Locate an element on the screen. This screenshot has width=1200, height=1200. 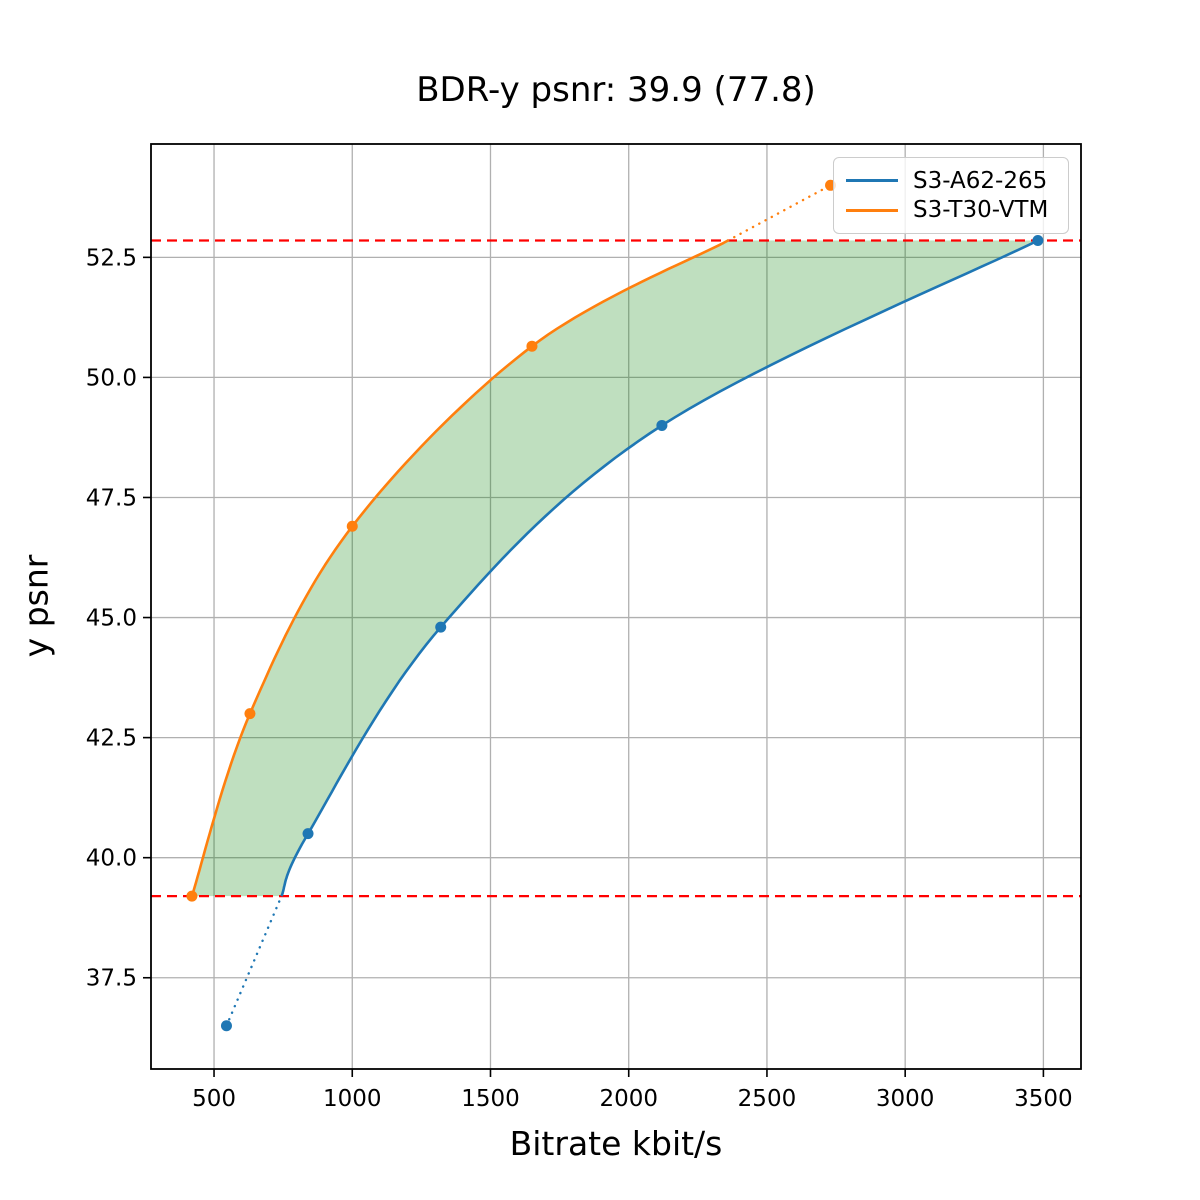
legend-item: S3-A62-265 is located at coordinates (951, 181).